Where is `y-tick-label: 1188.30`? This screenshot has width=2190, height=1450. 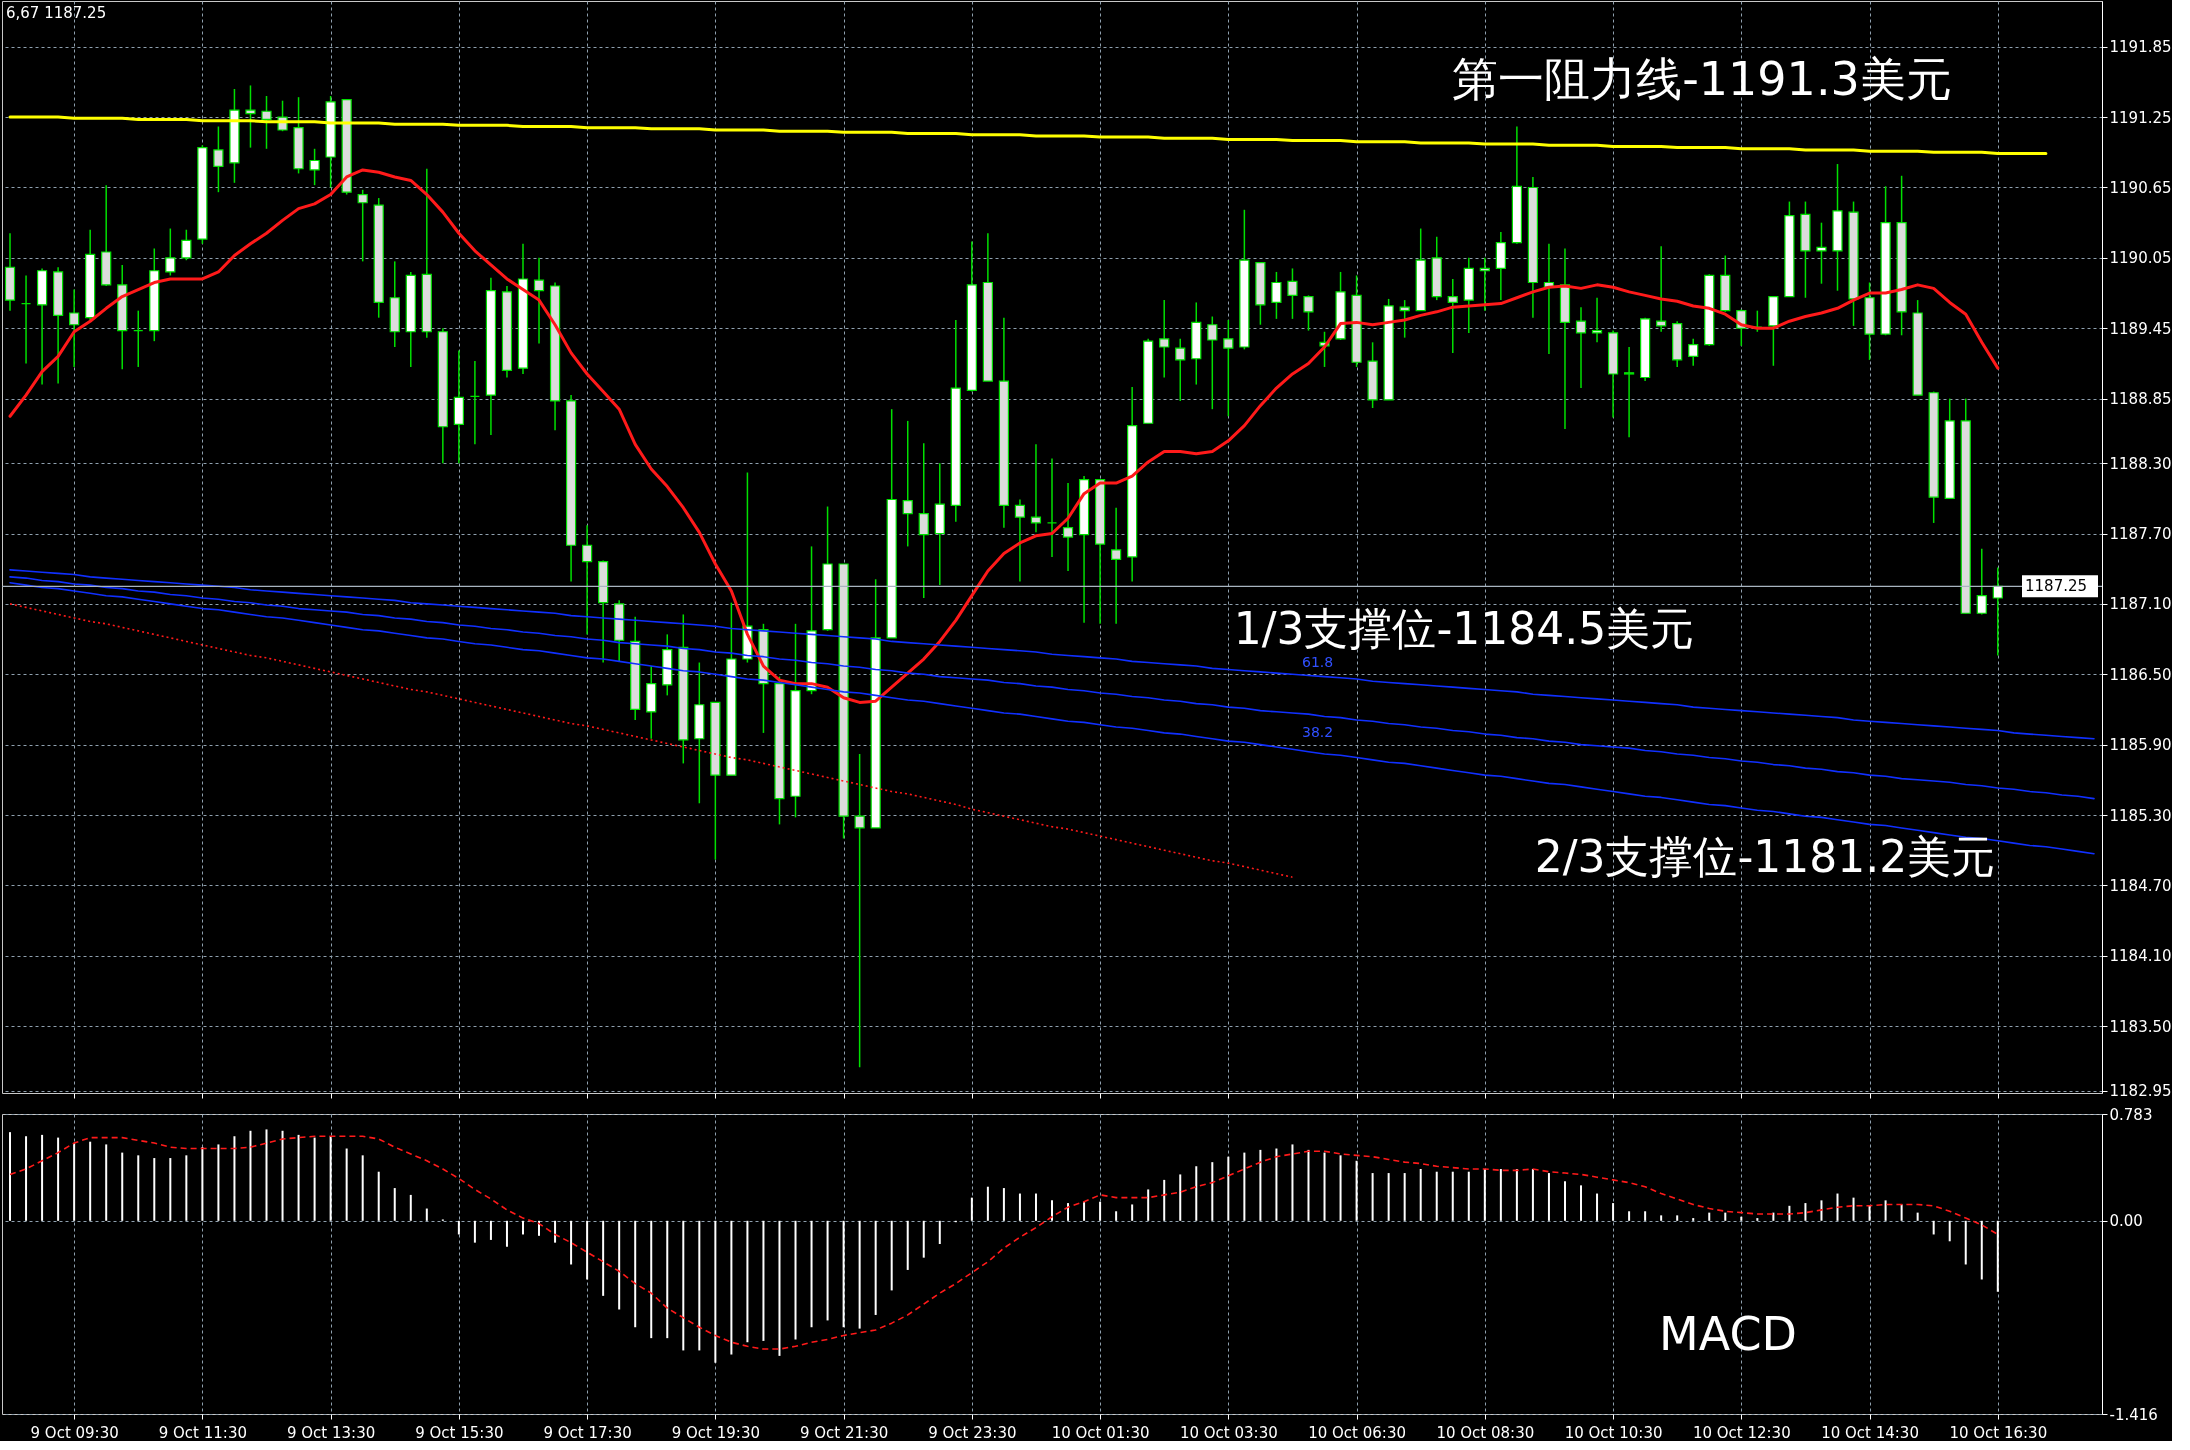
y-tick-label: 1188.30 is located at coordinates (2140, 463).